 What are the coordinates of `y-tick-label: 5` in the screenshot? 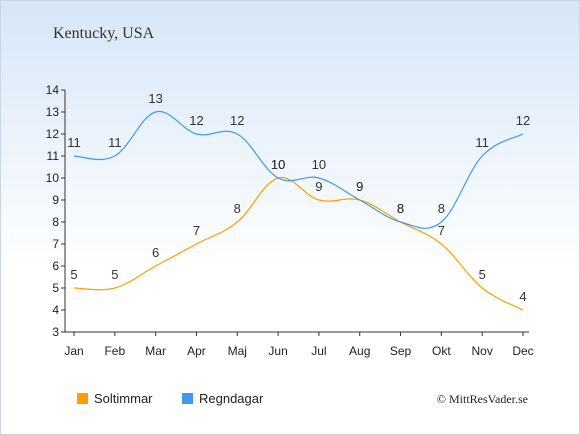 It's located at (55, 288).